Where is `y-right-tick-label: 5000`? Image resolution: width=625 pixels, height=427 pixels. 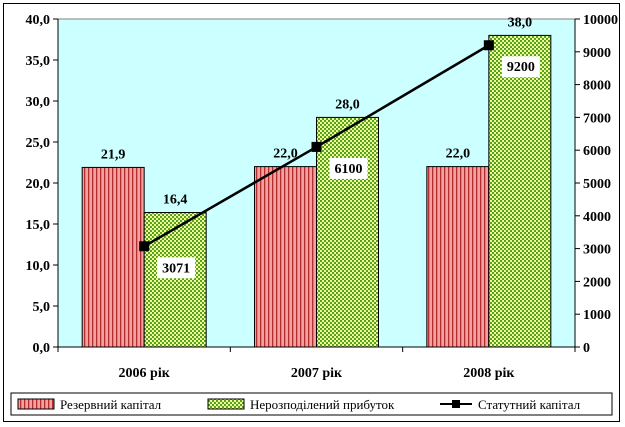
y-right-tick-label: 5000 is located at coordinates (597, 184).